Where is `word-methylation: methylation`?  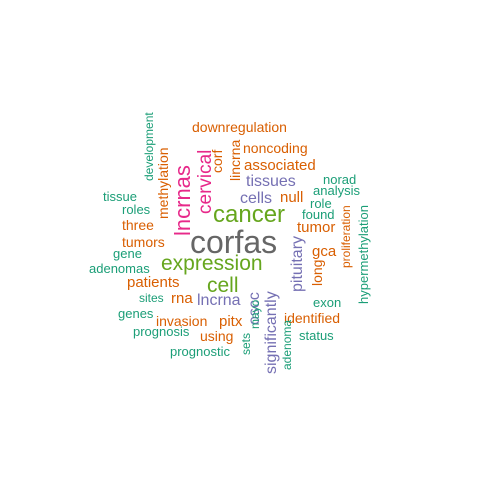 word-methylation: methylation is located at coordinates (163, 183).